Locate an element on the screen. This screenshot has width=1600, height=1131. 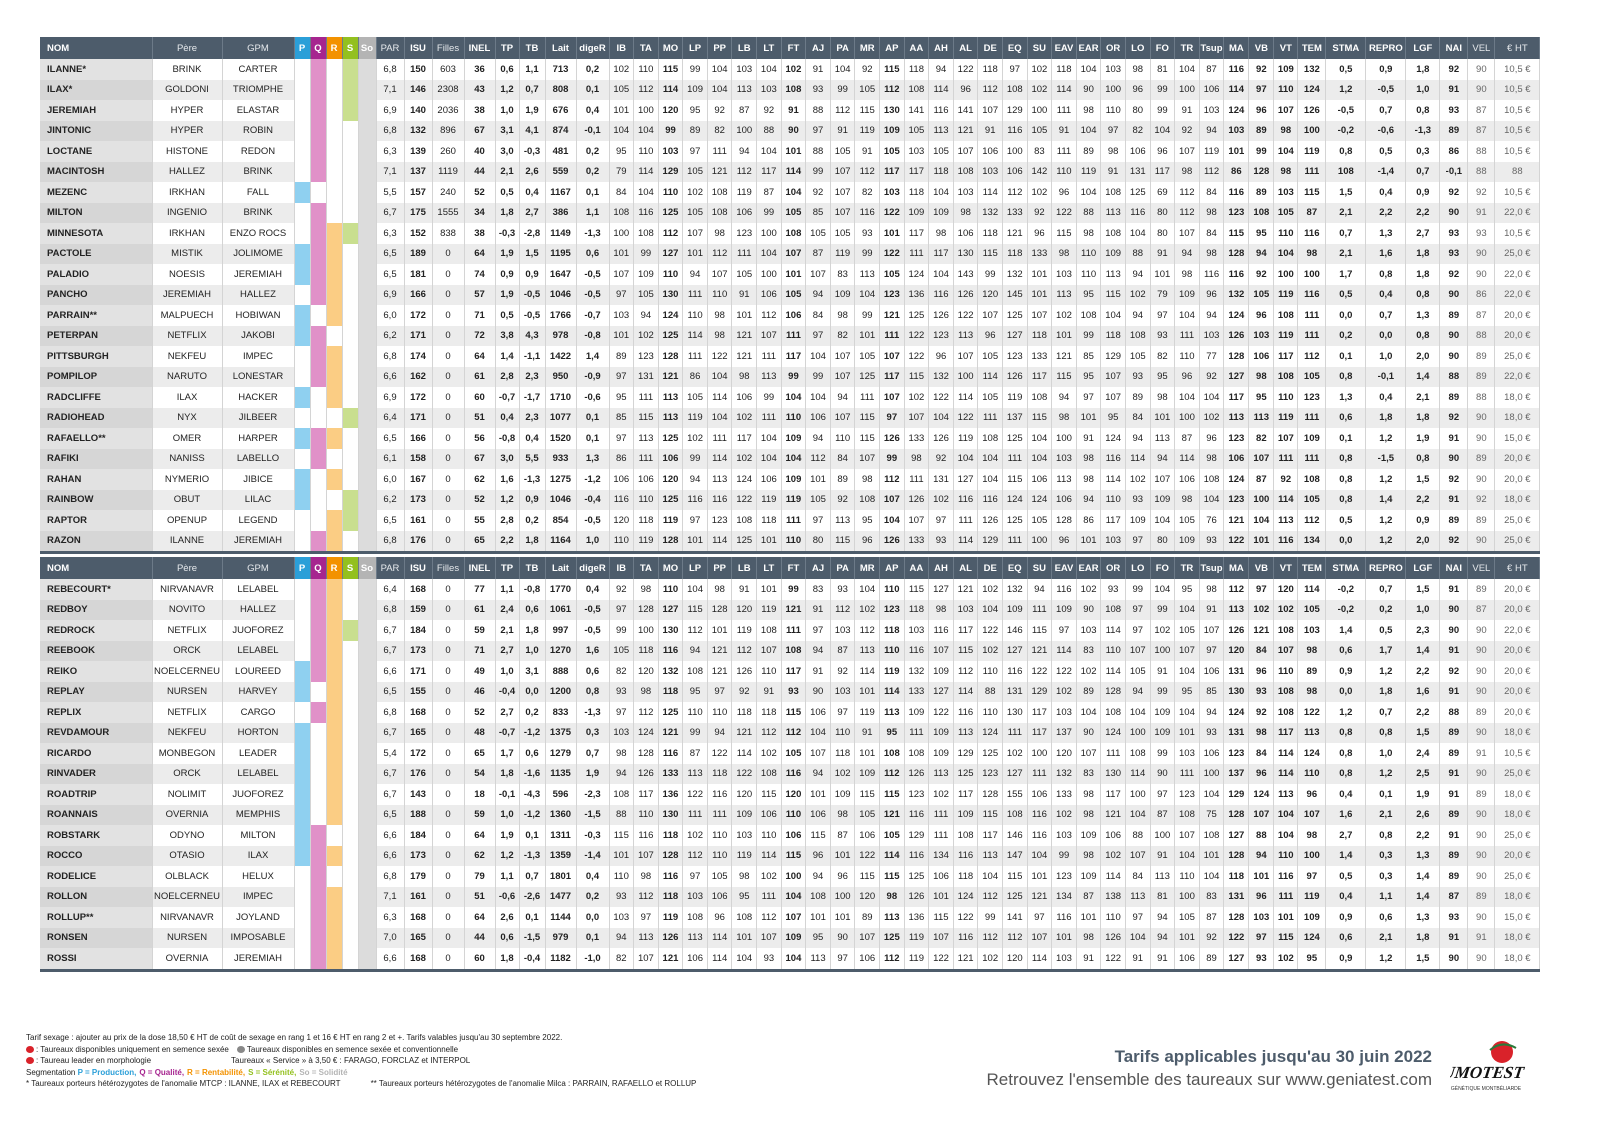
cell: 89 is located at coordinates (1481, 458).